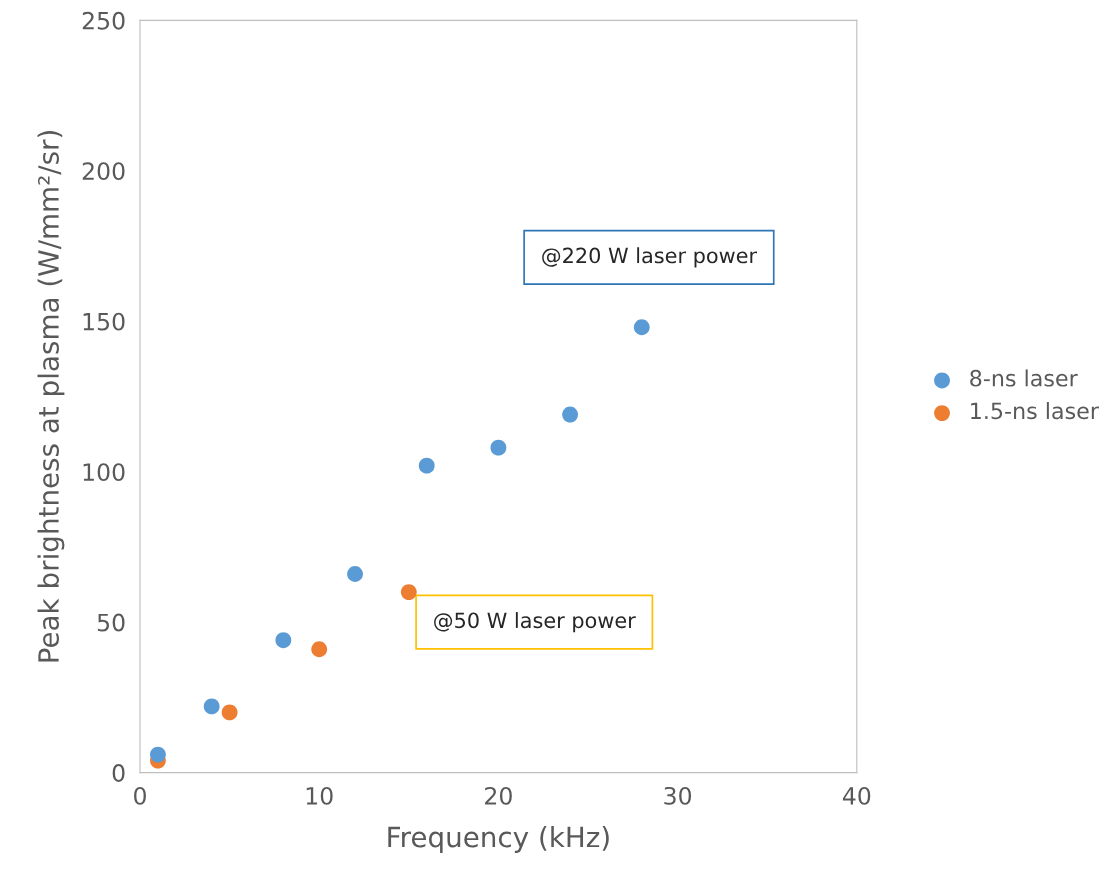  What do you see at coordinates (1035, 411) in the screenshot?
I see `legend-label: 1.5-ns laser` at bounding box center [1035, 411].